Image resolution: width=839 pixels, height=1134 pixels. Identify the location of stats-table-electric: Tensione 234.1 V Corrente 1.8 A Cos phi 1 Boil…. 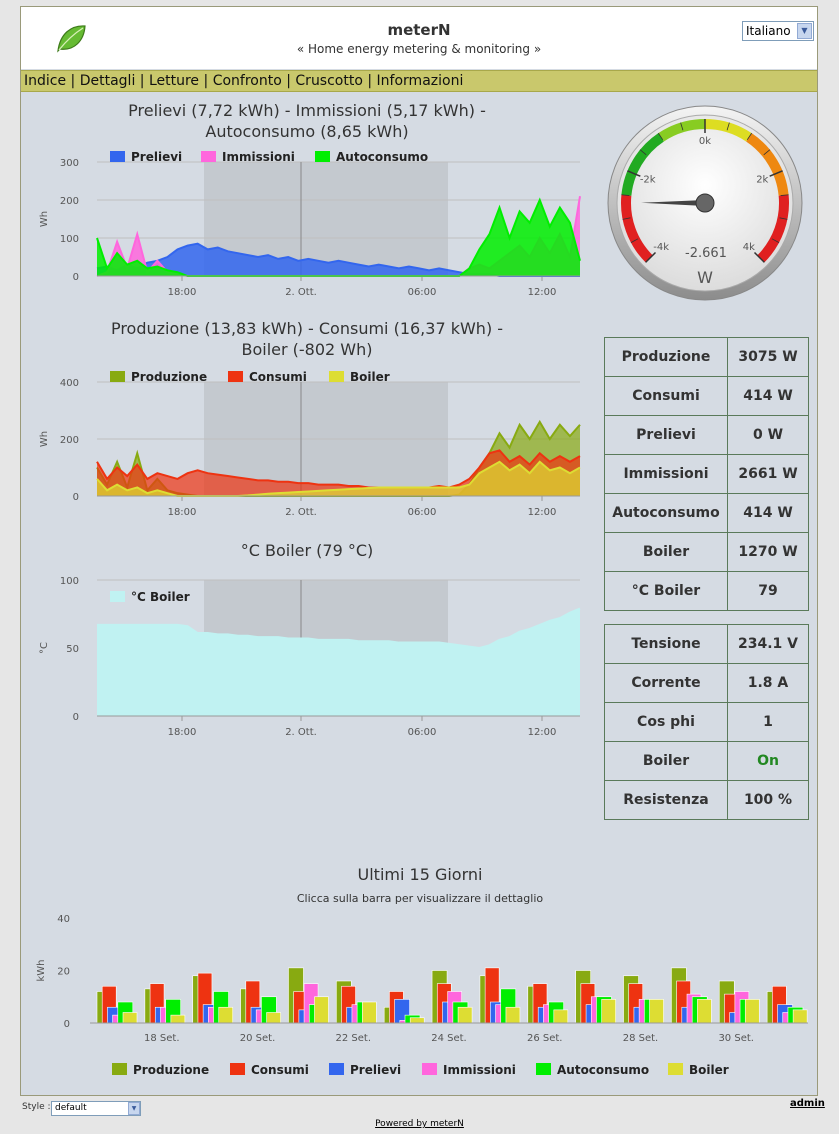
(706, 722).